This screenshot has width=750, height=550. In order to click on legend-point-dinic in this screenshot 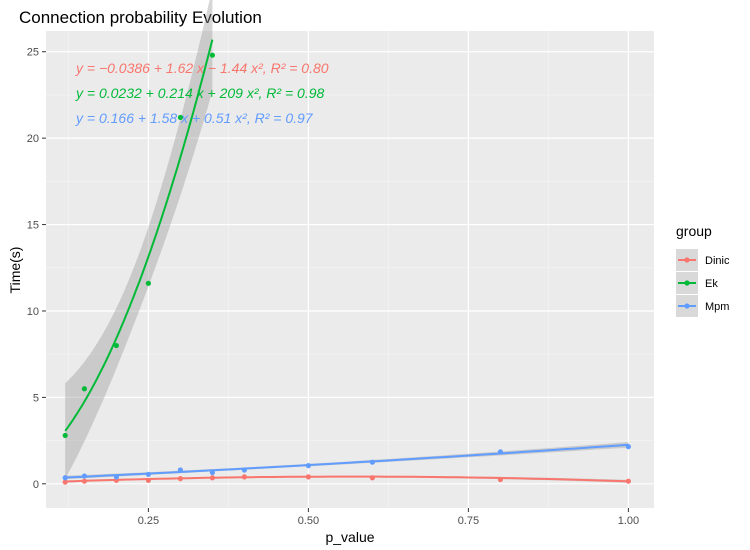, I will do `click(687, 260)`.